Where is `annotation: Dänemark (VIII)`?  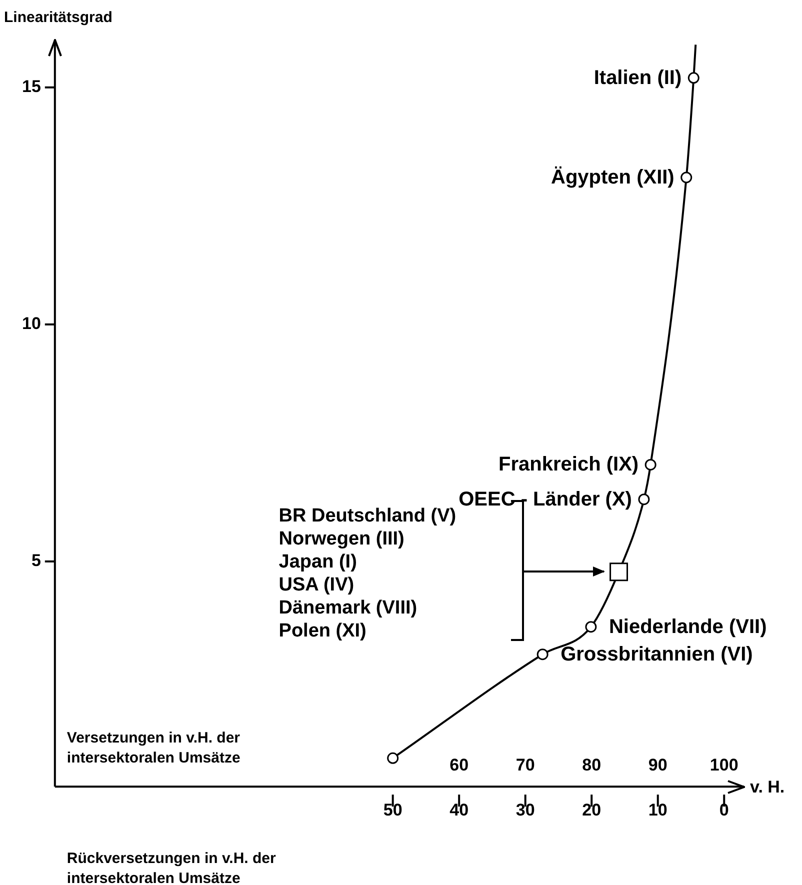 annotation: Dänemark (VIII) is located at coordinates (348, 607).